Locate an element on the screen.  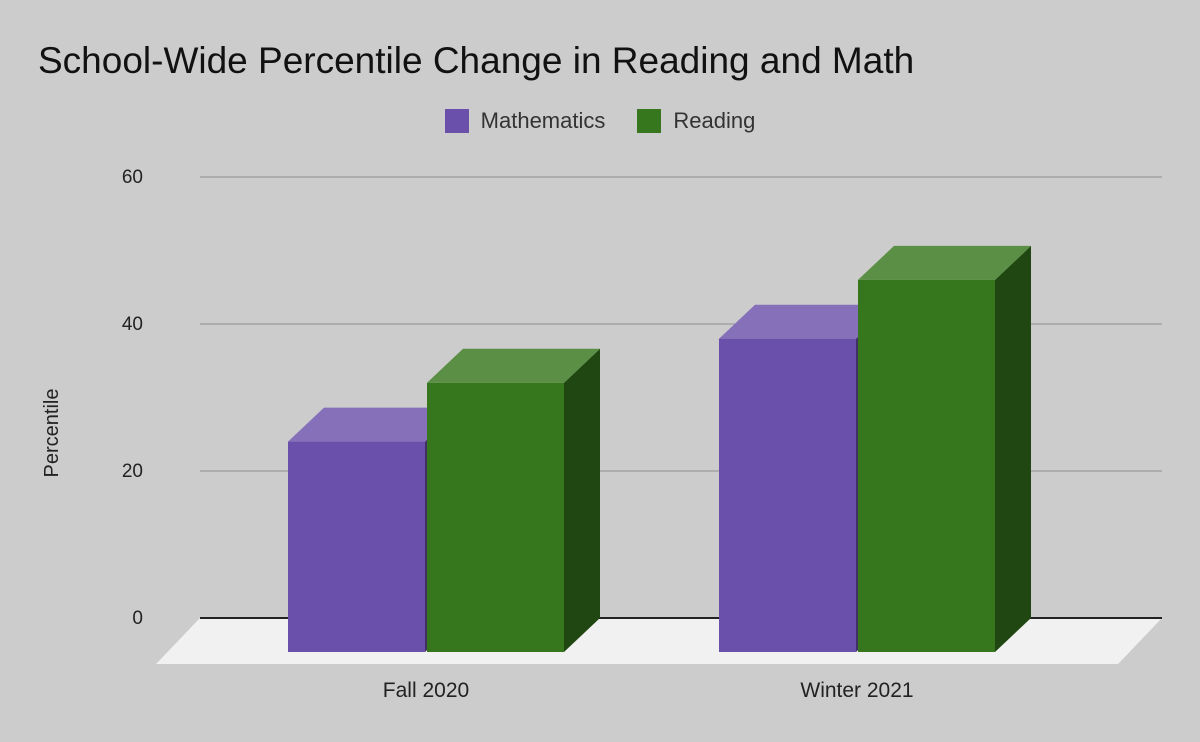
legend-swatch-reading is located at coordinates (649, 121).